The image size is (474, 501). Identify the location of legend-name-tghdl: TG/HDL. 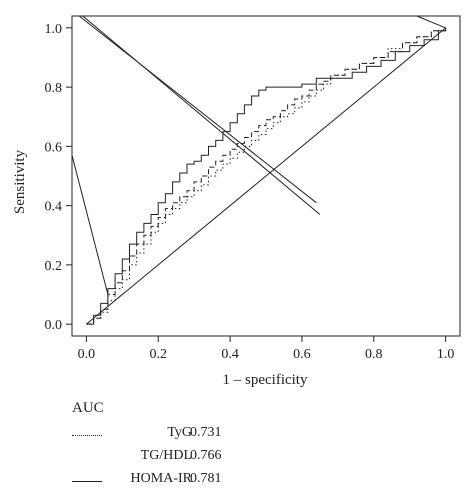
(166, 455).